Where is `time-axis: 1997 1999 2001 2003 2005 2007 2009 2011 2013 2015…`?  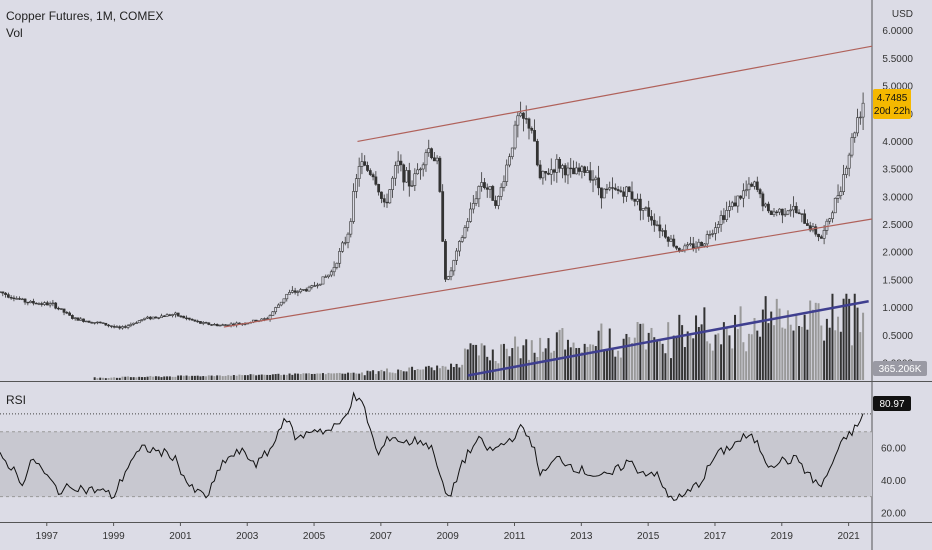 time-axis: 1997 1999 2001 2003 2005 2007 2009 2011 2013 2015… is located at coordinates (448, 532).